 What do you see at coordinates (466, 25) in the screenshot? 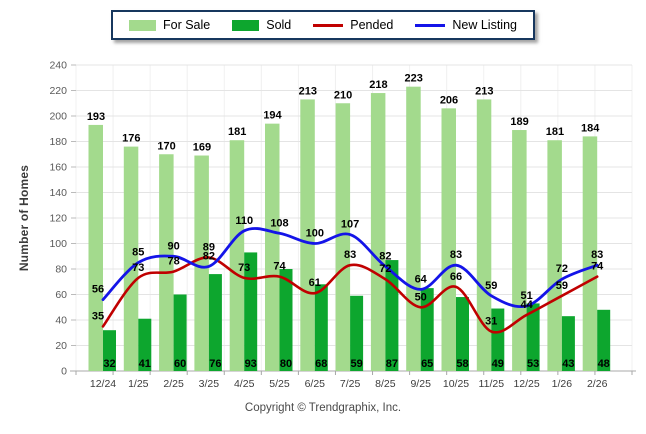
I see `legend-item-new-listing: New Listing` at bounding box center [466, 25].